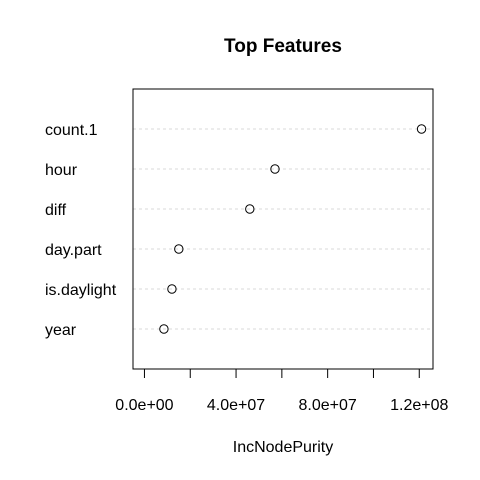  Describe the element at coordinates (282, 391) in the screenshot. I see `x-axis: 0.0e+00 4.0e+07 8.0e+07 1.2e+08` at that location.